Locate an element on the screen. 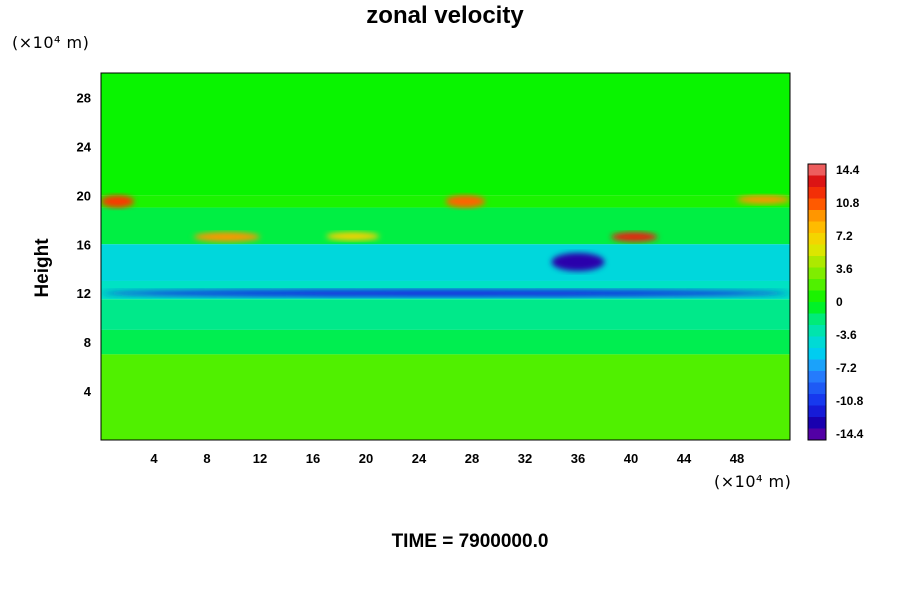  x-tick-label: 40 is located at coordinates (631, 458).